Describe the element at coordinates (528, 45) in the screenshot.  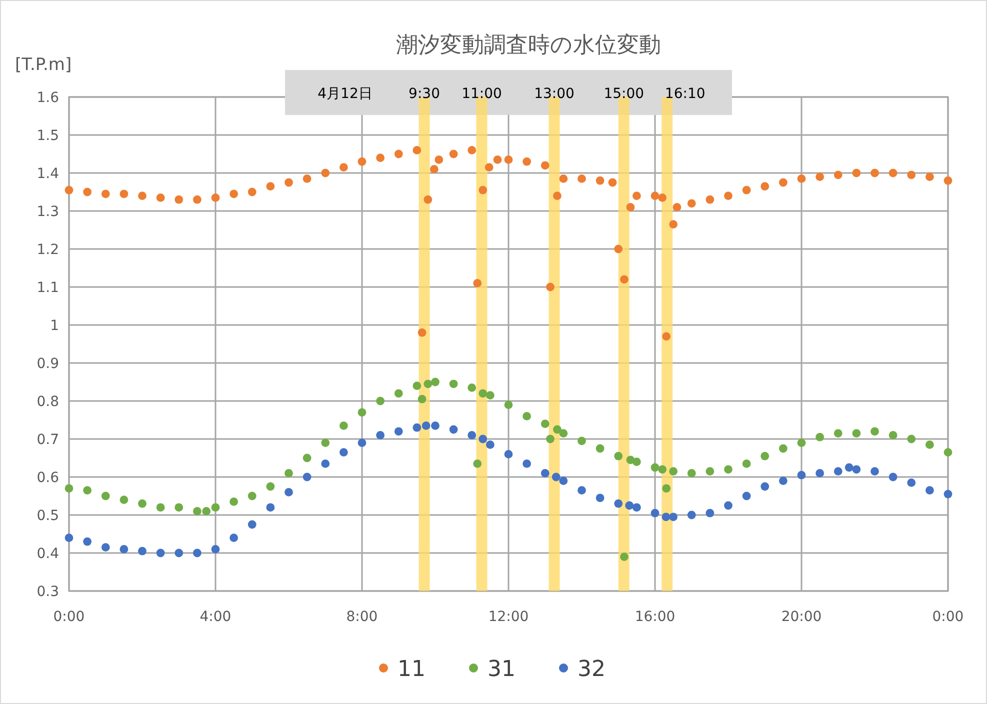
I see `chart-title: 潮汐変動調査時の水位変動` at that location.